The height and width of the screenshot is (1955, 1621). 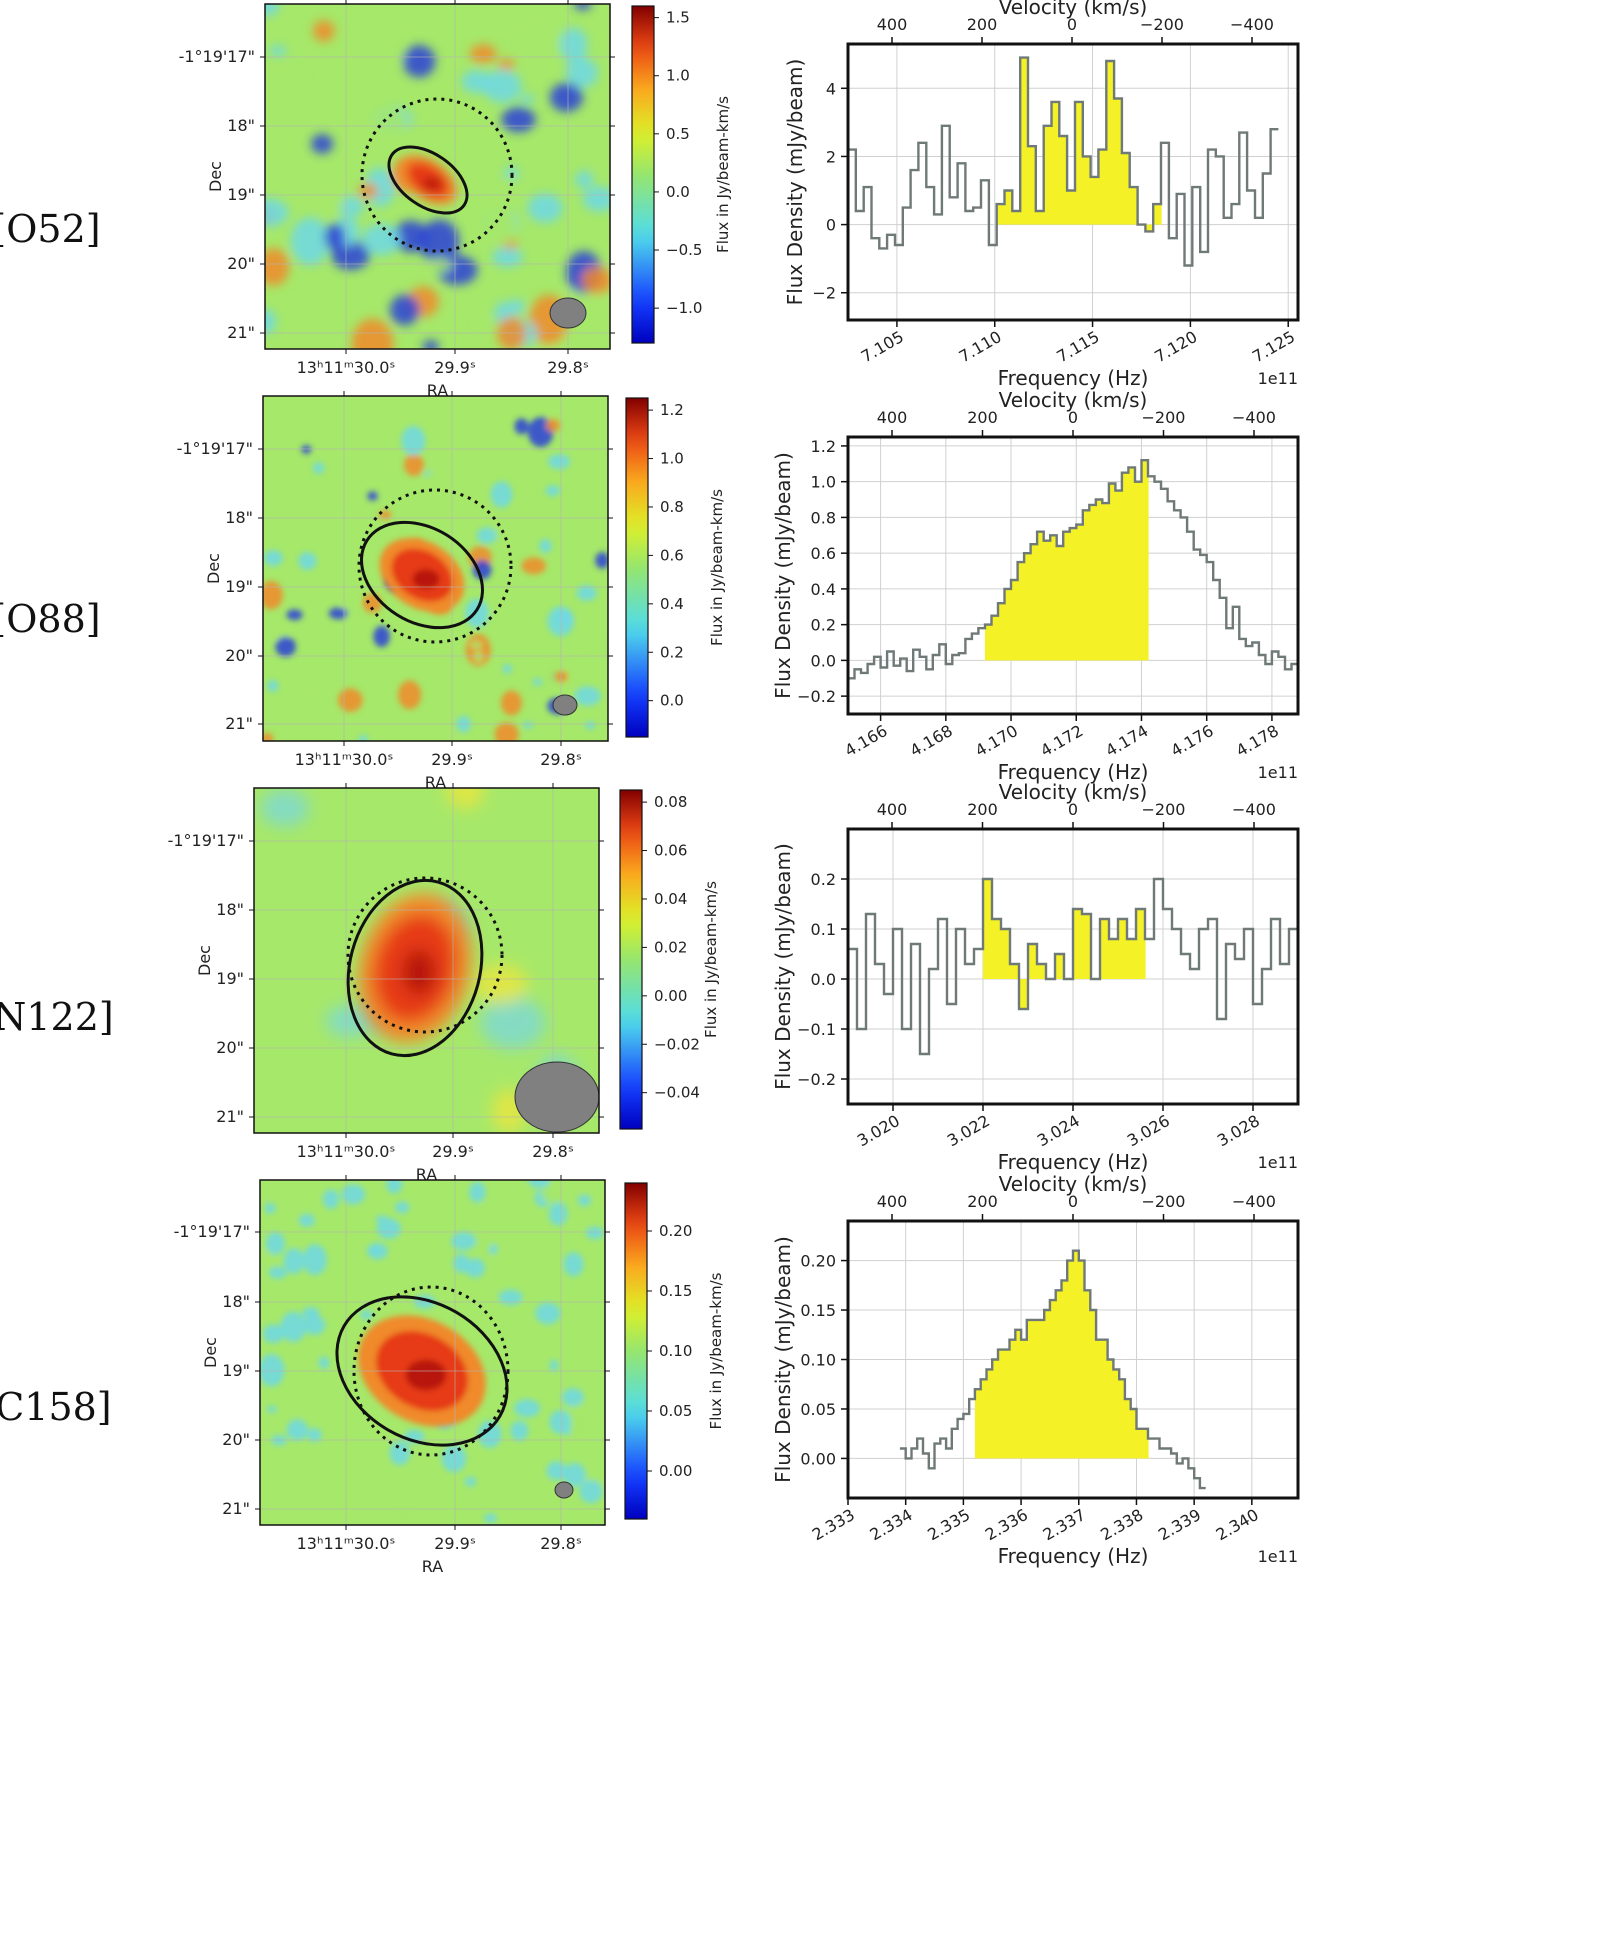 What do you see at coordinates (892, 24) in the screenshot?
I see `velocity-tick-label: 400` at bounding box center [892, 24].